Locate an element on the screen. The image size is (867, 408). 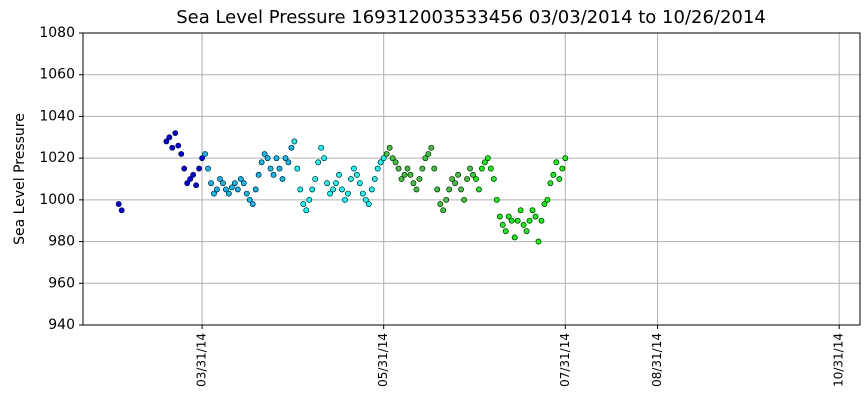
y-tick-label: 1060 is located at coordinates (57, 75).